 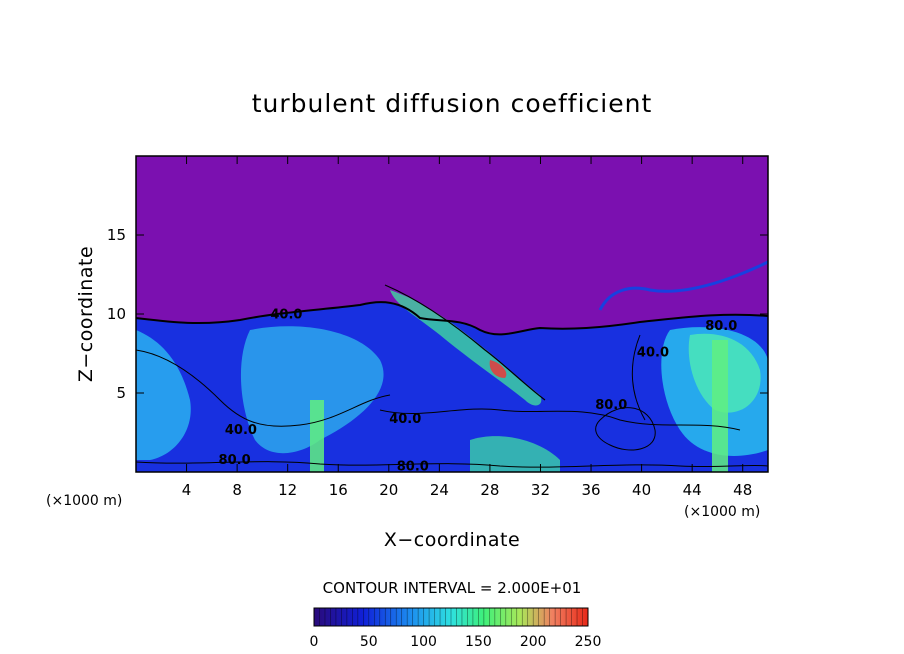 What do you see at coordinates (456, 628) in the screenshot?
I see `colorbar: 0 50 100 150 200 250` at bounding box center [456, 628].